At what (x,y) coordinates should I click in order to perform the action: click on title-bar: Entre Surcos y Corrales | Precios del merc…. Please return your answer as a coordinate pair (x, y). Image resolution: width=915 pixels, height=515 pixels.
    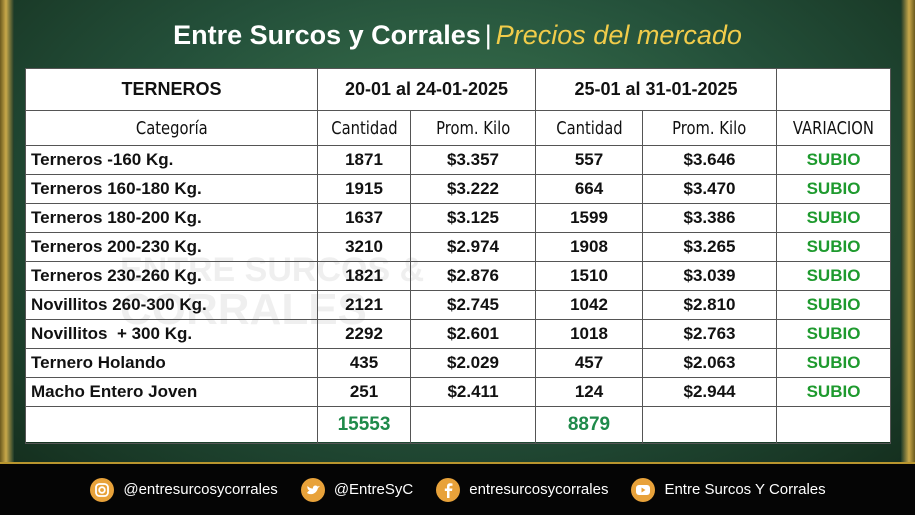
    Looking at the image, I should click on (457, 35).